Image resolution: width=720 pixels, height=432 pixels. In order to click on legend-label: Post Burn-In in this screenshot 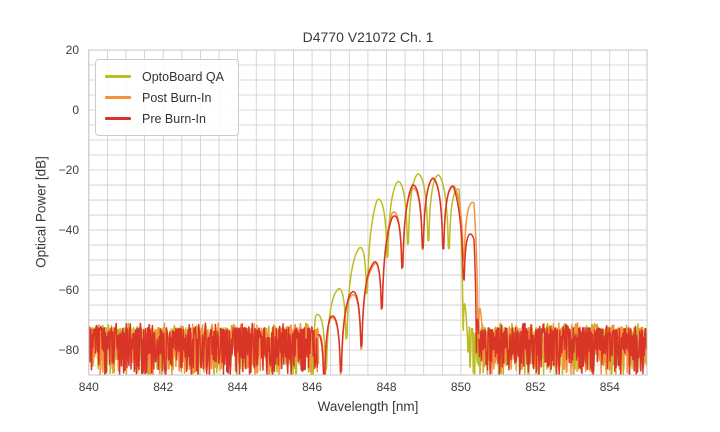, I will do `click(177, 97)`.